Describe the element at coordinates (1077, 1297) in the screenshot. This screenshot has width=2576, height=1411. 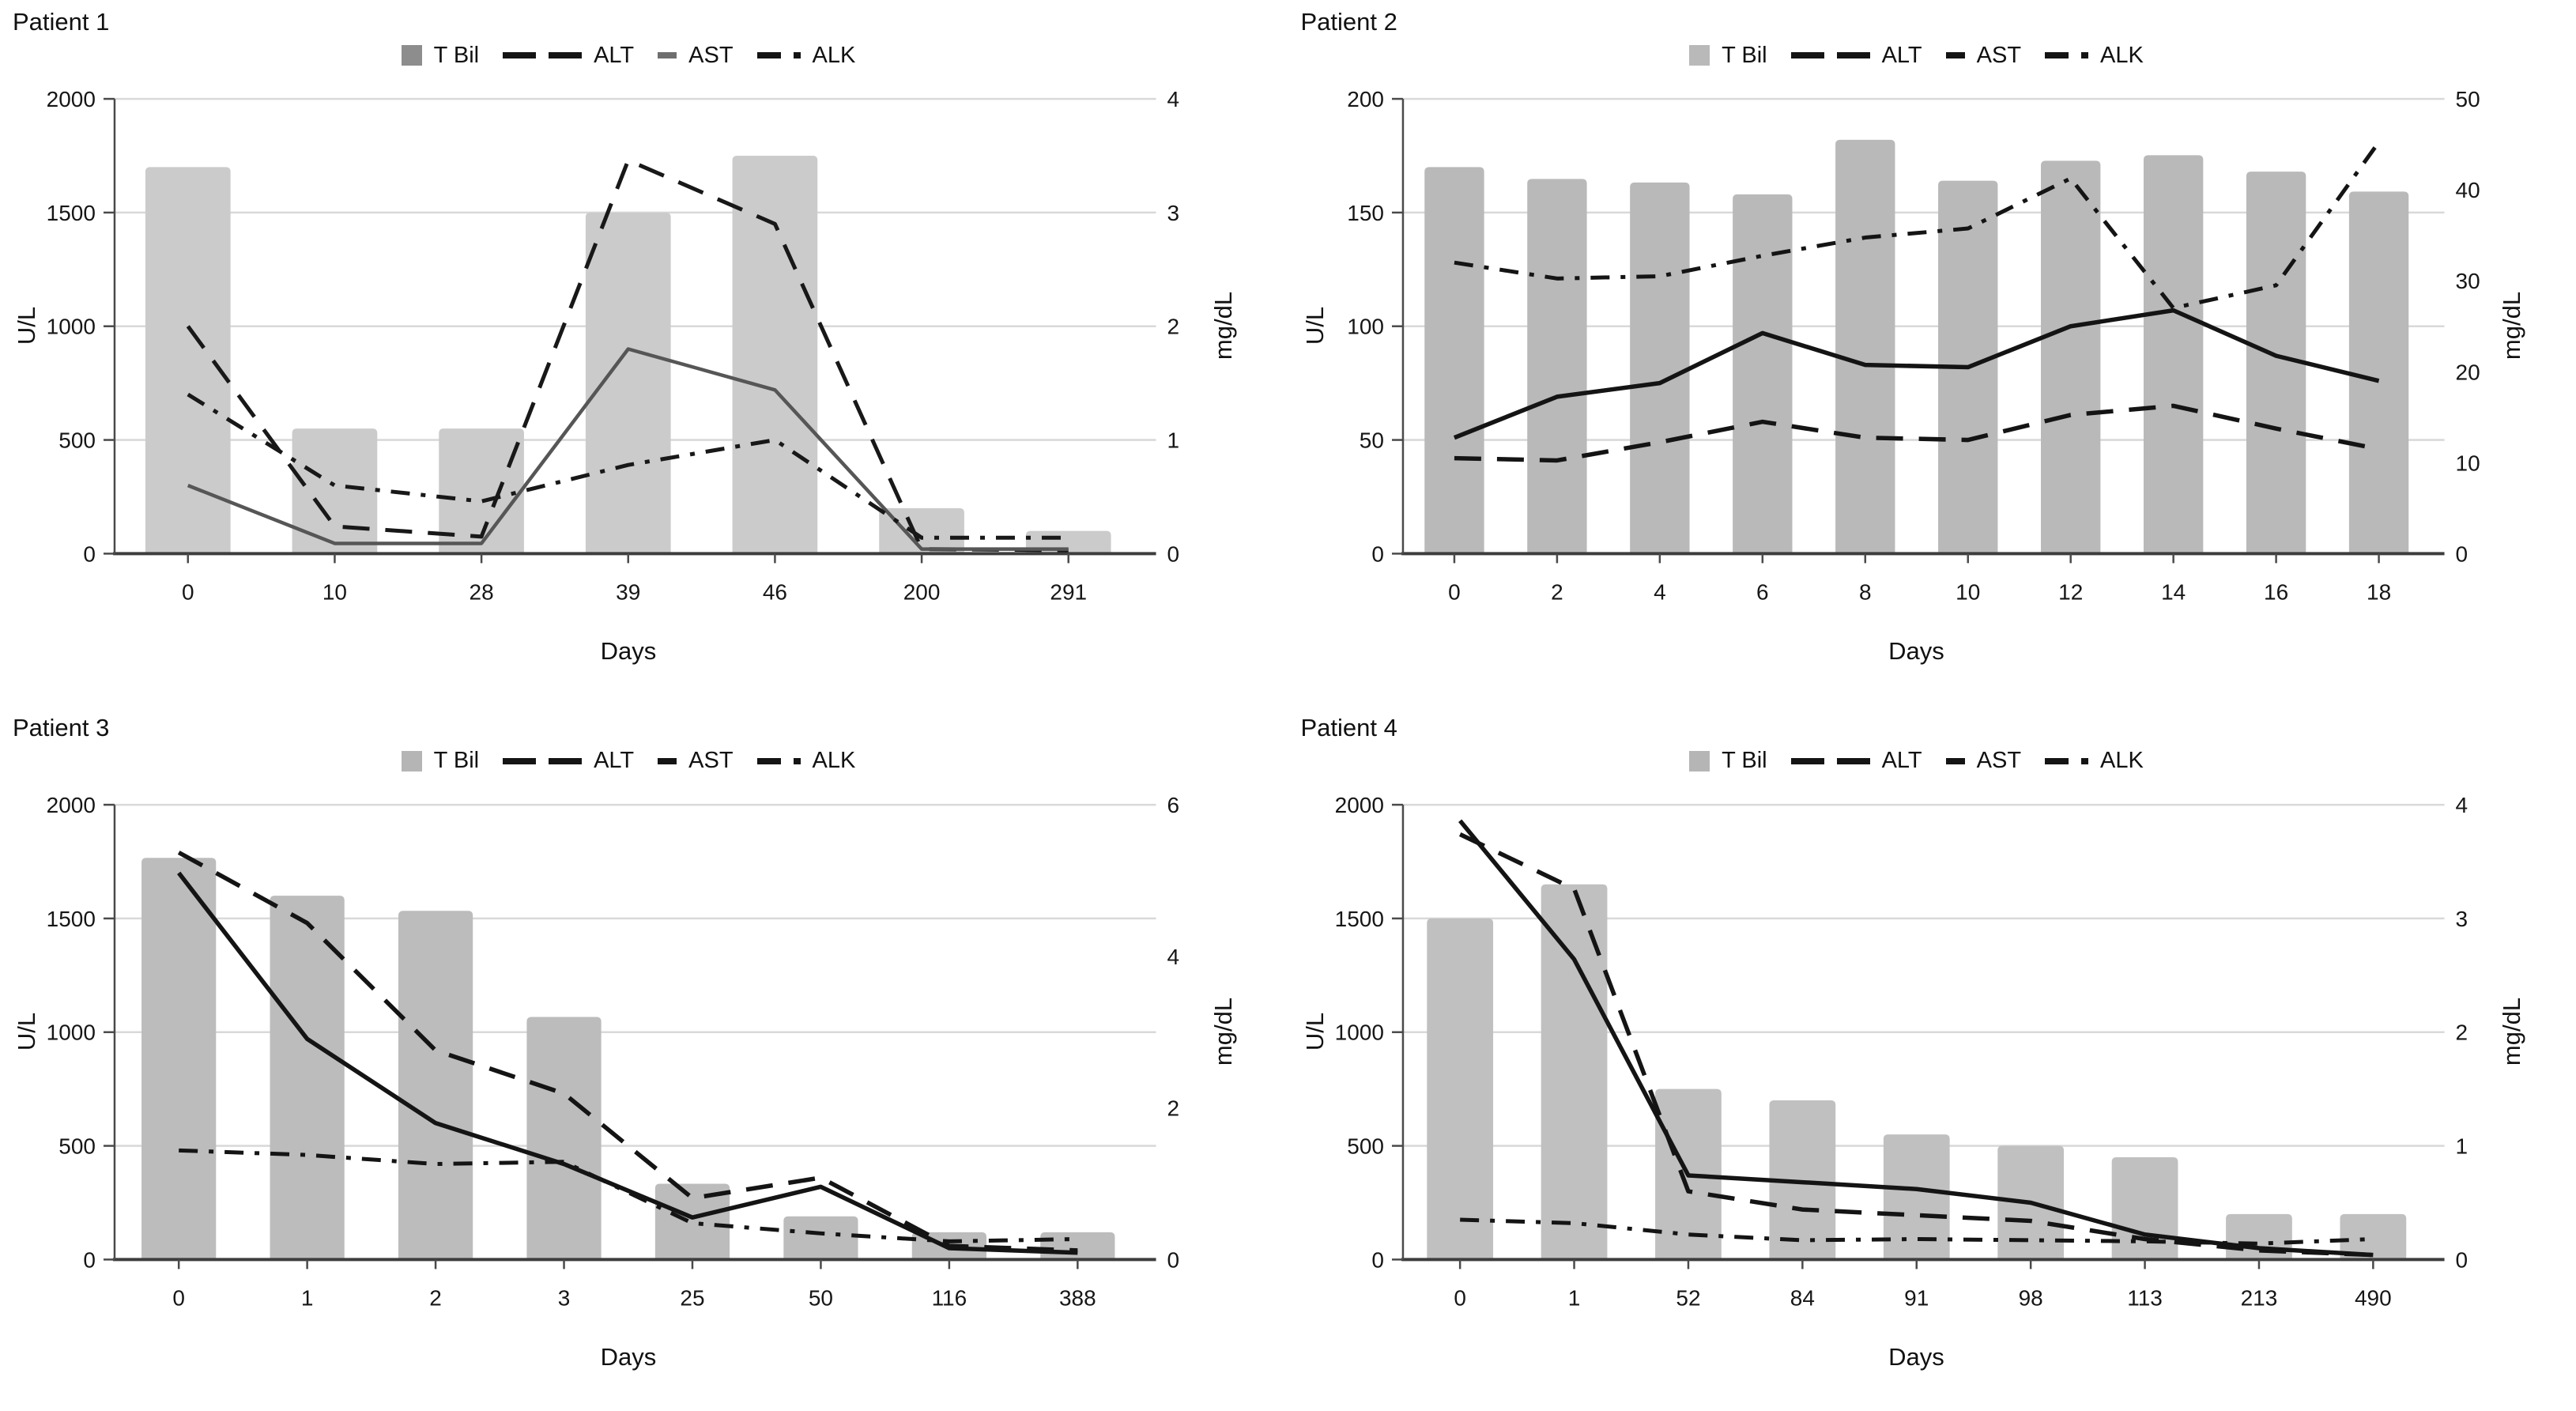
I see `x-tick-label: 388` at that location.